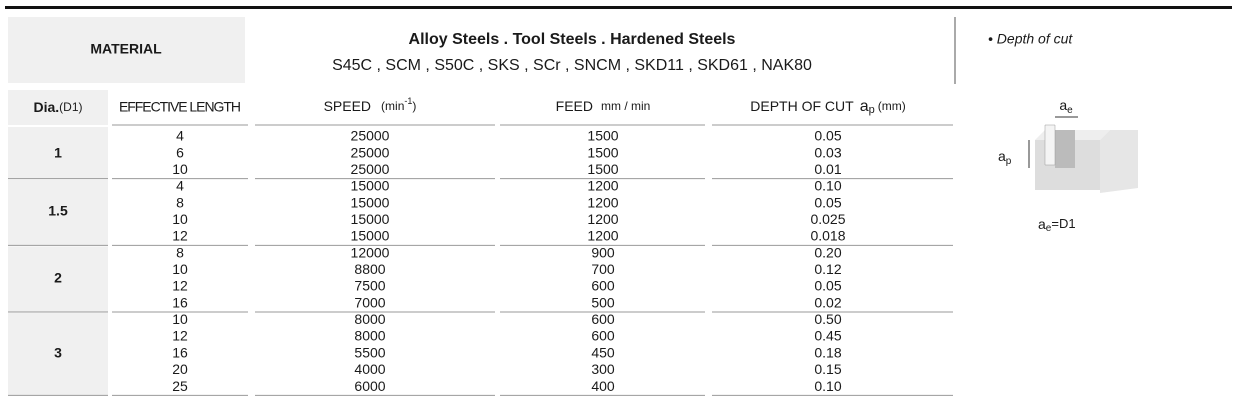 Image resolution: width=1250 pixels, height=411 pixels. What do you see at coordinates (864, 106) in the screenshot?
I see `depth-symbol: a` at bounding box center [864, 106].